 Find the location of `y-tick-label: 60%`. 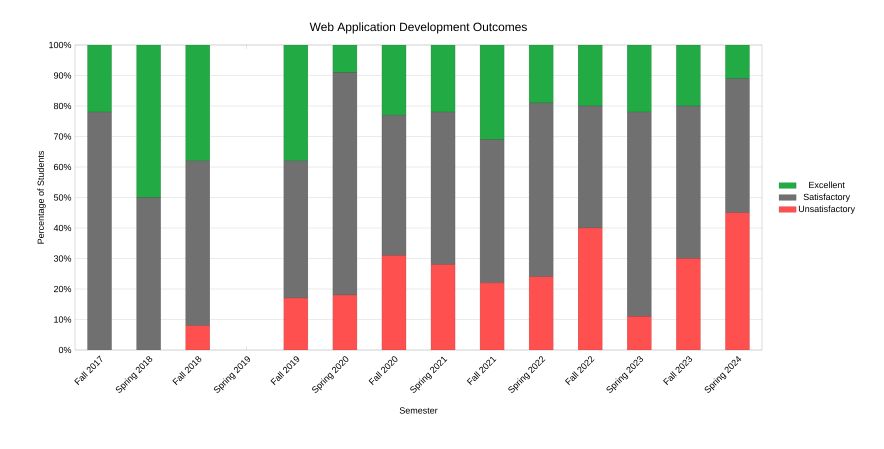

y-tick-label: 60% is located at coordinates (63, 167).